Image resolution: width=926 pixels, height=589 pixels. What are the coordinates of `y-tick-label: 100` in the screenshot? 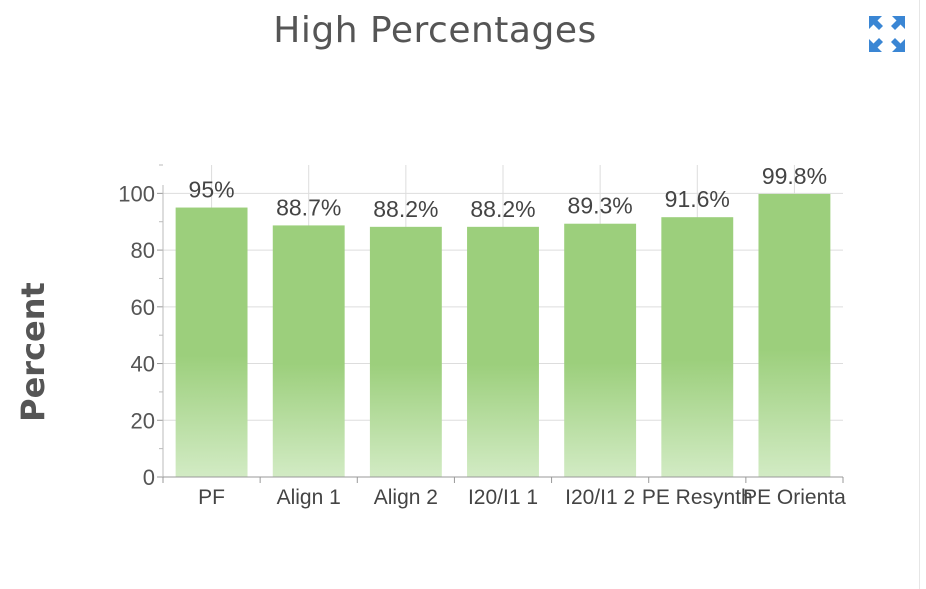 It's located at (136, 193).